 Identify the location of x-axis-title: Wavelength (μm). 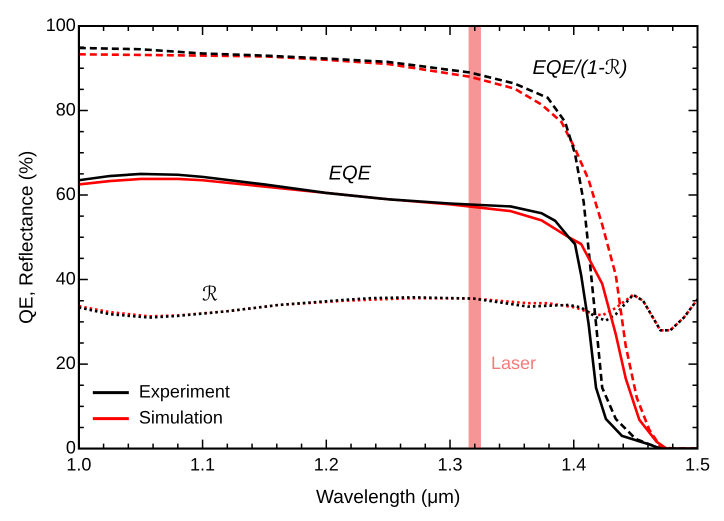
(388, 497).